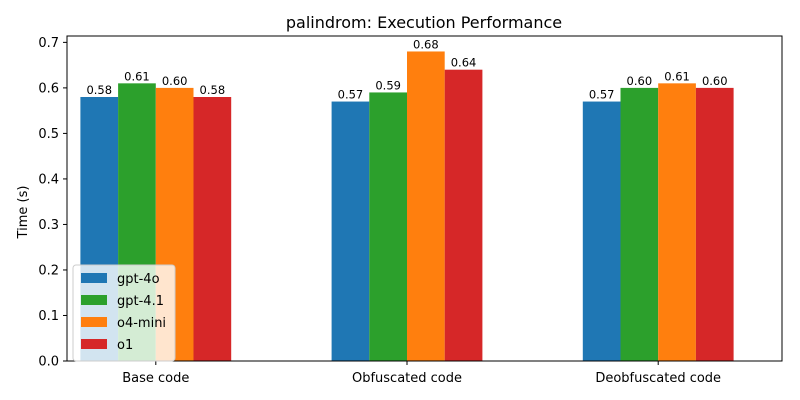 Image resolution: width=800 pixels, height=400 pixels. What do you see at coordinates (602, 95) in the screenshot?
I see `value-label-gpt-4o-2: 0.57` at bounding box center [602, 95].